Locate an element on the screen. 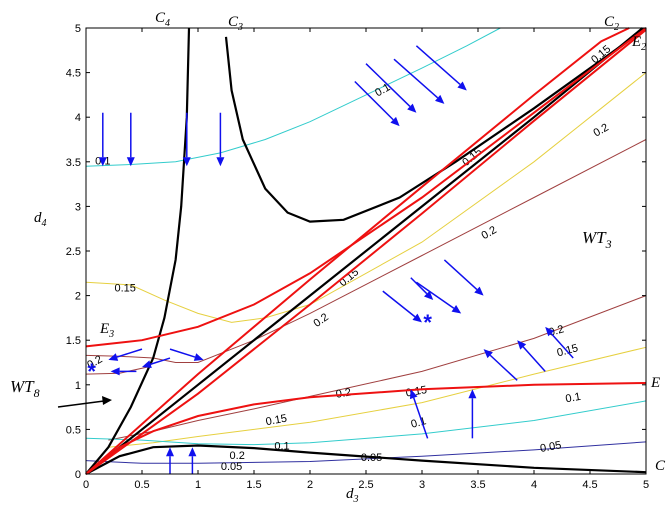  equilibrium-star-1: * is located at coordinates (427, 322).